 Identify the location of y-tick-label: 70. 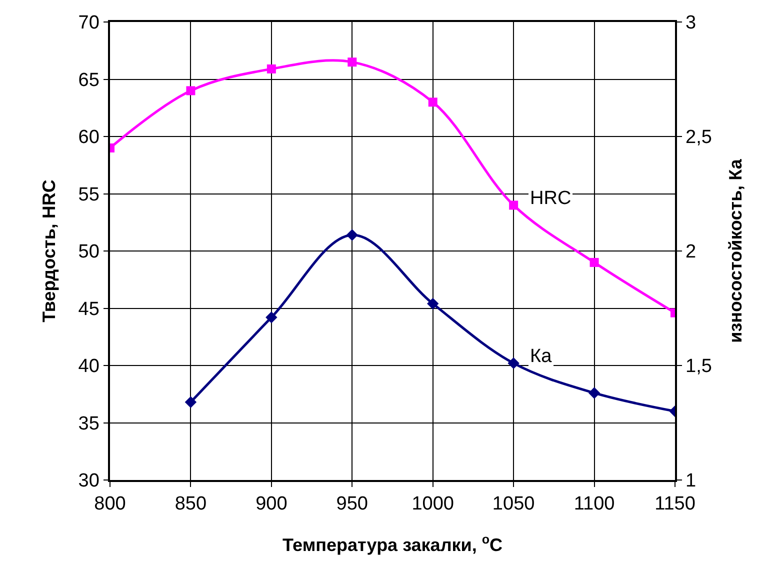
(89, 23).